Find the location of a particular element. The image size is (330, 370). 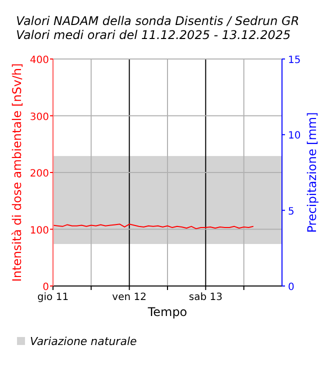

y-tick-label: 0 is located at coordinates (45, 287).